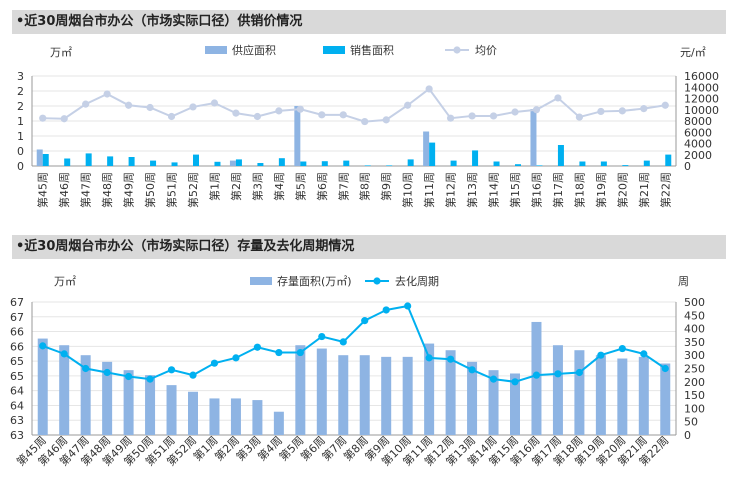  I want to click on right-tick-label: 14000, so click(701, 87).